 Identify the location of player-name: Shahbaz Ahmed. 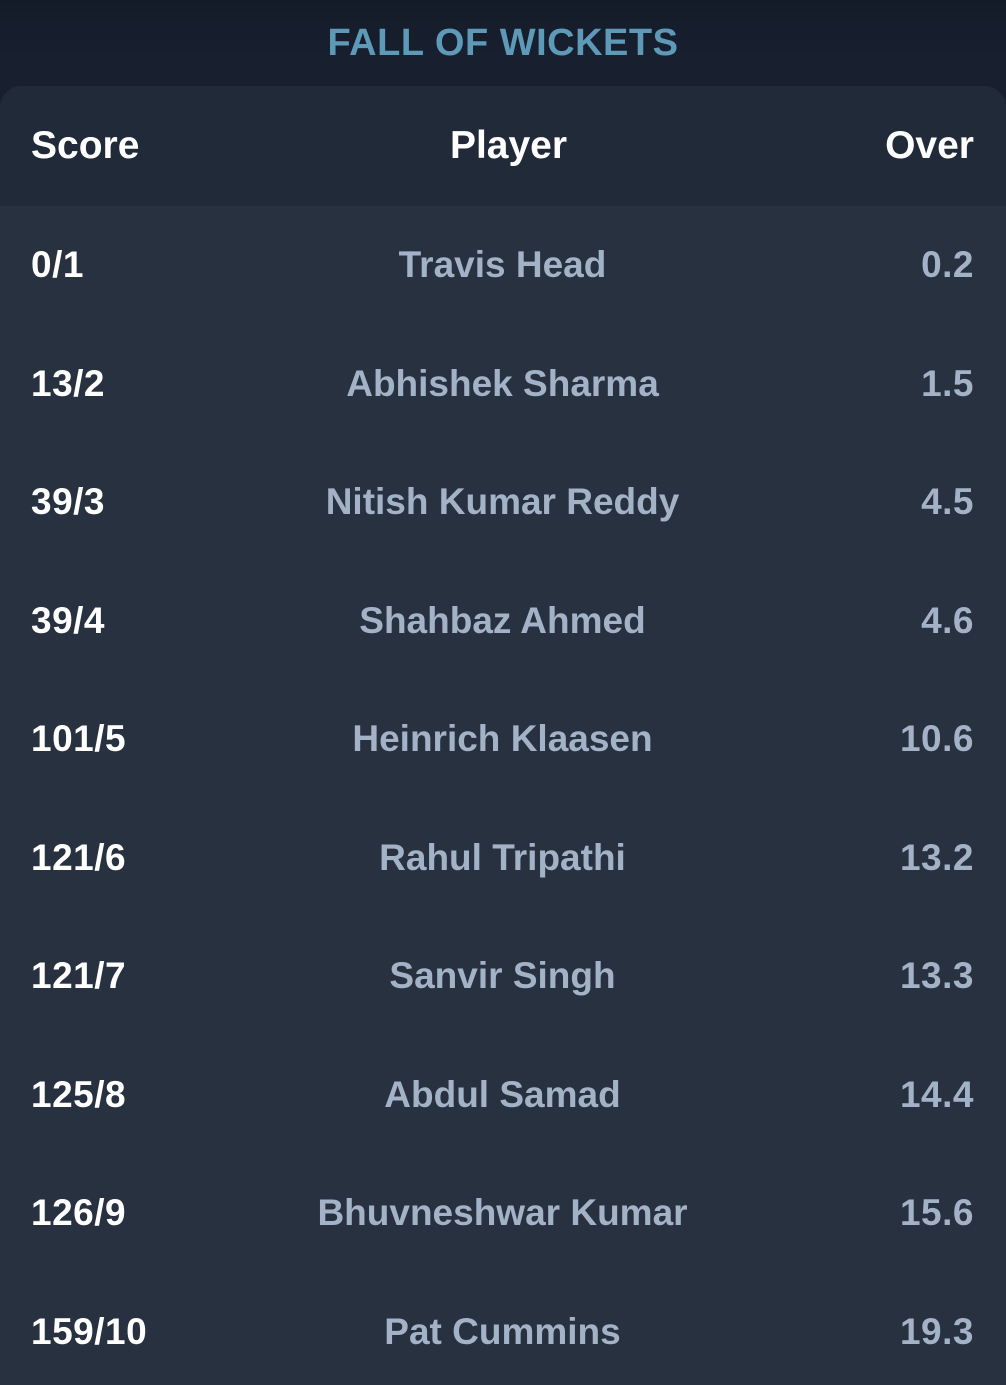
(502, 620).